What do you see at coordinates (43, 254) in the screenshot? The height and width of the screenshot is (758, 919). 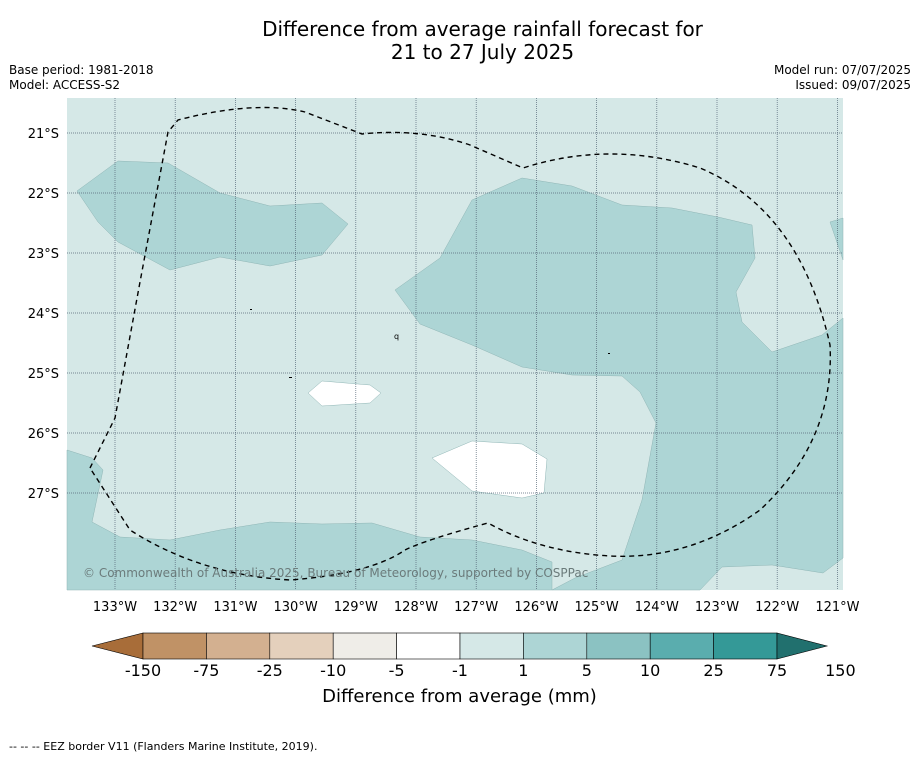 I see `latitude-label: 23°S` at bounding box center [43, 254].